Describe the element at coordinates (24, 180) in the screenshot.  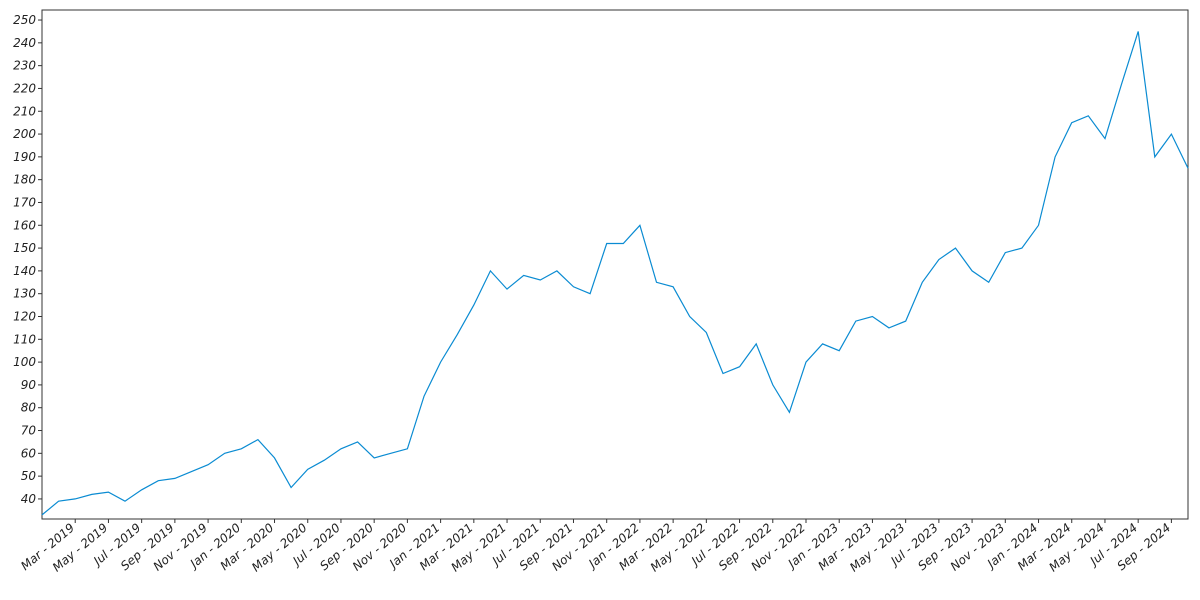
I see `y-tick-label: 180` at that location.